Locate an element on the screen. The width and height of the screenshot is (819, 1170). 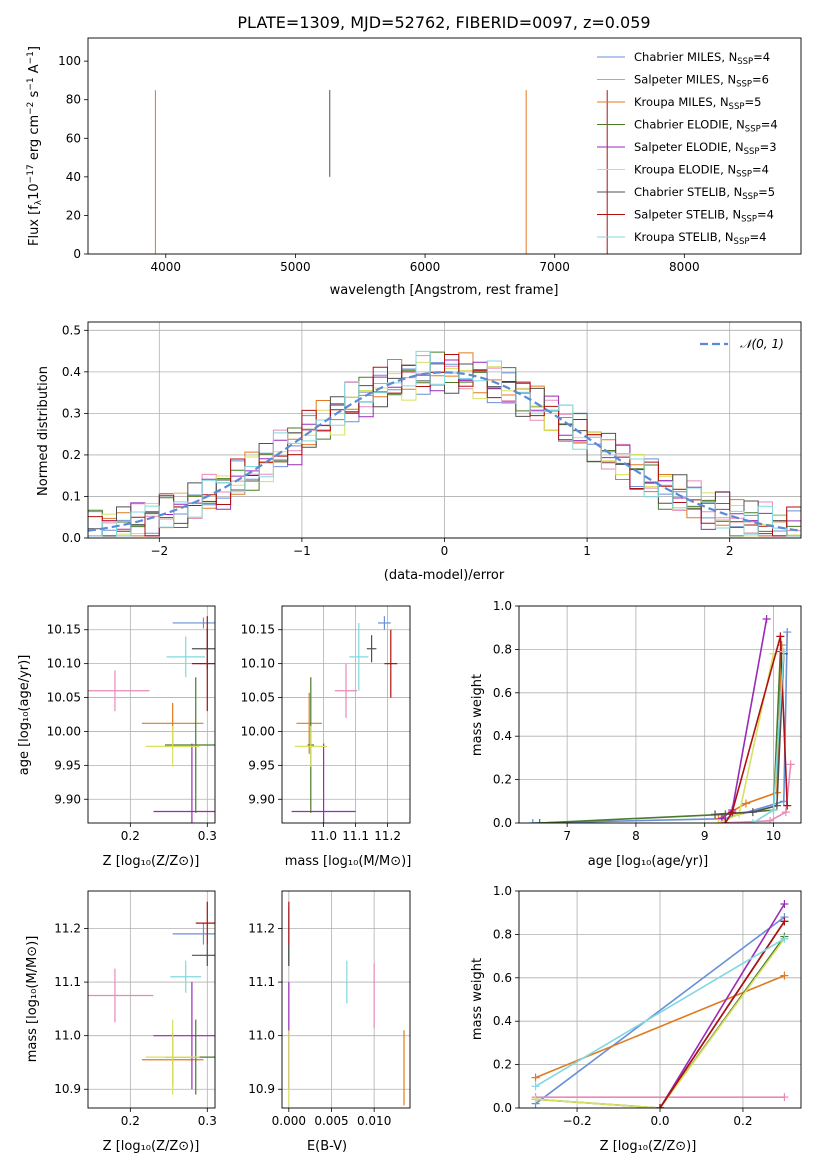
legend-label: Chabrier ELODIE, NSSP=4 is located at coordinates (706, 126).